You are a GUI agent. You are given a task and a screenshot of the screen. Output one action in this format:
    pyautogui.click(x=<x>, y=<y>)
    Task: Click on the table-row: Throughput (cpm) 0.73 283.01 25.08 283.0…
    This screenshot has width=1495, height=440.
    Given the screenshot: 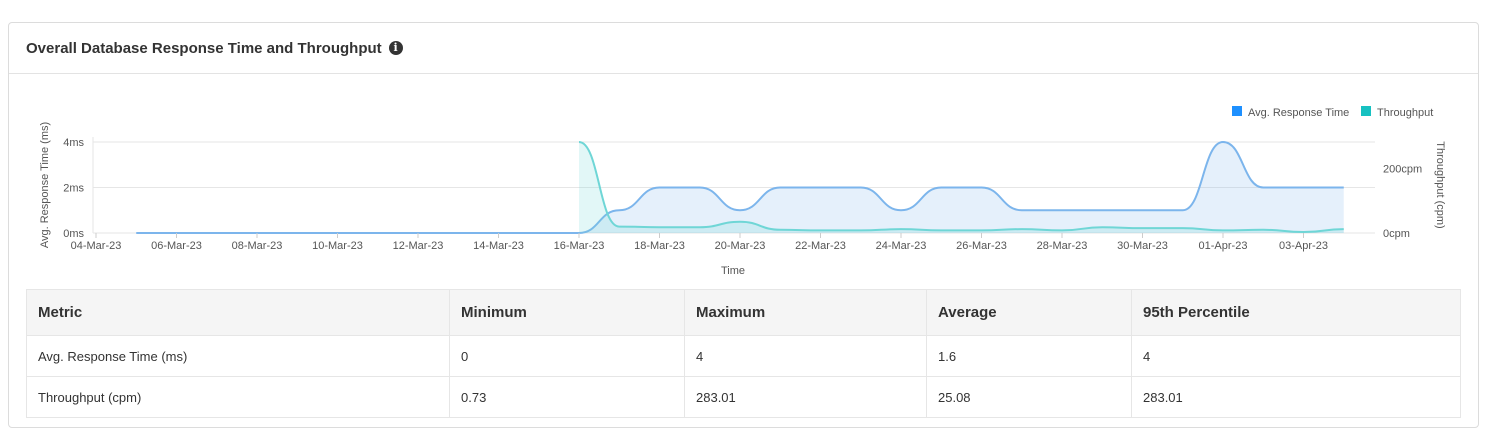 What is the action you would take?
    pyautogui.click(x=743, y=397)
    